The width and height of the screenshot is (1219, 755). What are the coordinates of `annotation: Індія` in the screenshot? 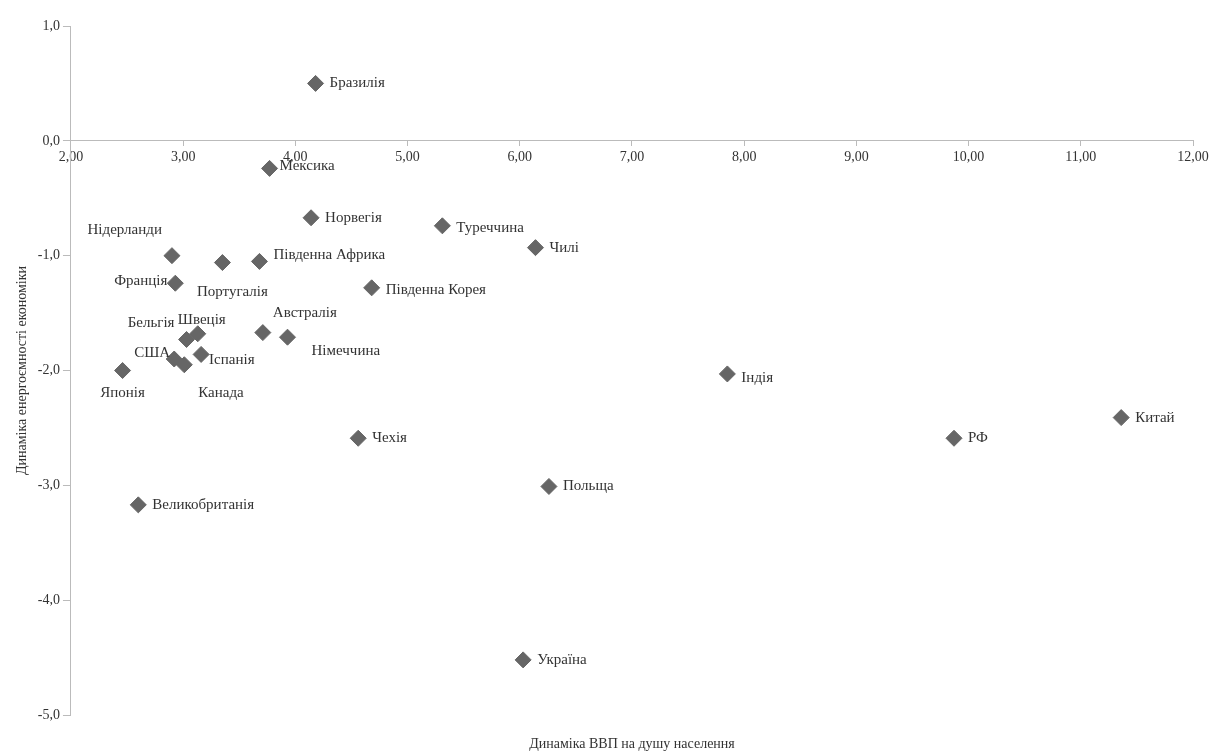 It's located at (757, 376).